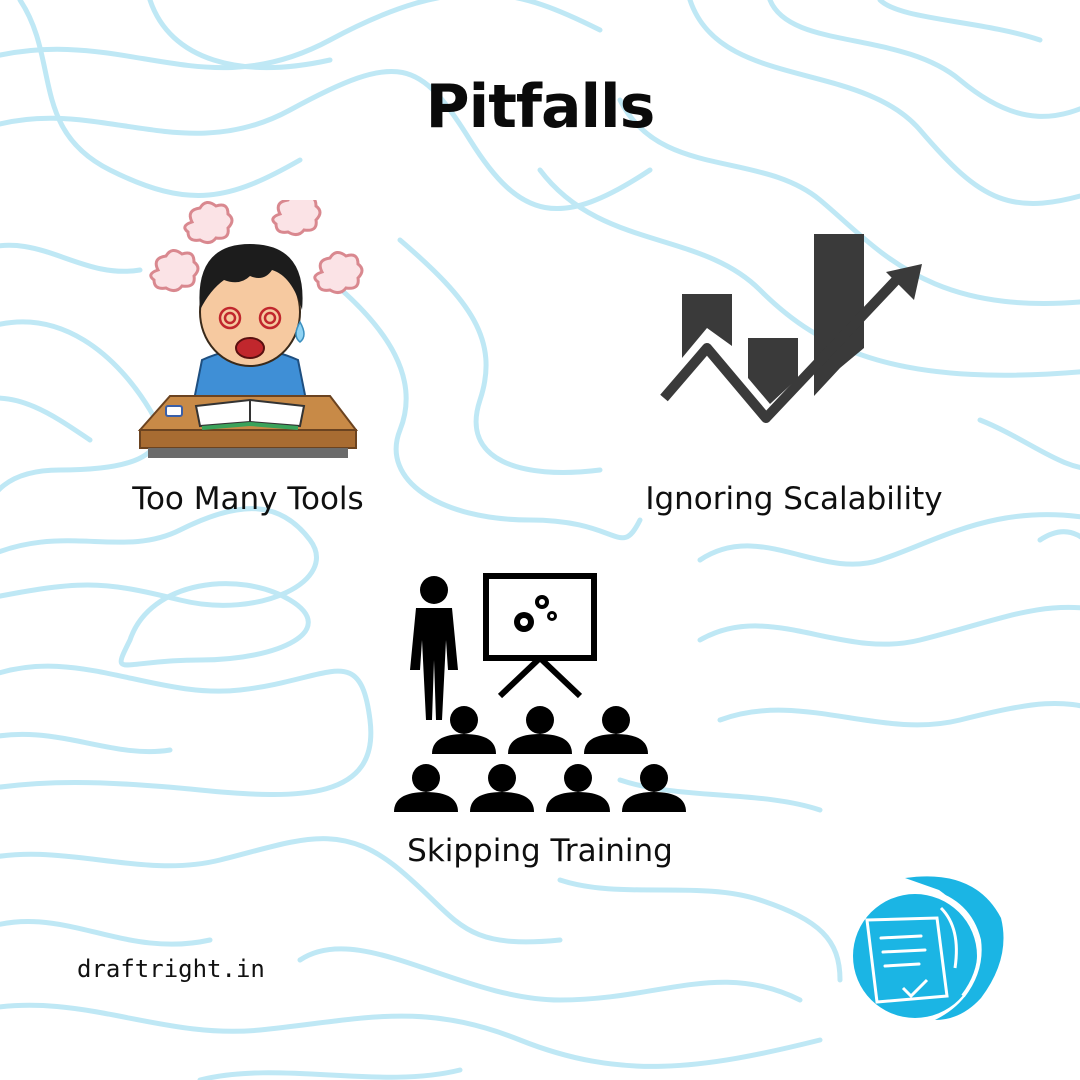  Describe the element at coordinates (540, 851) in the screenshot. I see `item-label-skipping-training: Skipping Training` at that location.